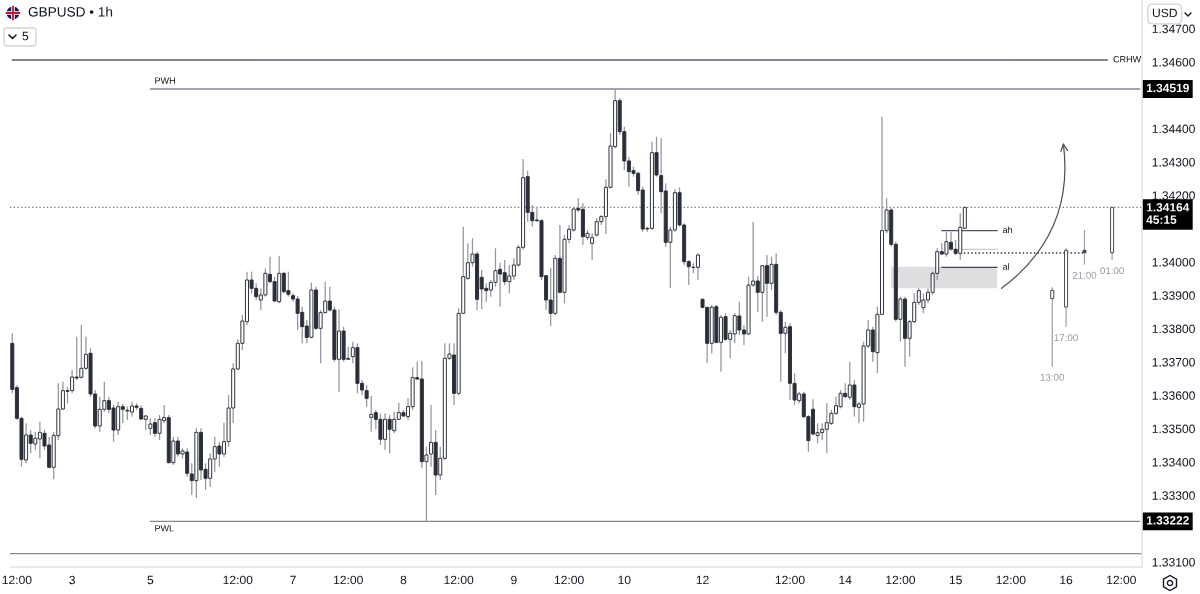 The image size is (1200, 594). Describe the element at coordinates (1173, 62) in the screenshot. I see `y-tick-label: 1.34600` at that location.